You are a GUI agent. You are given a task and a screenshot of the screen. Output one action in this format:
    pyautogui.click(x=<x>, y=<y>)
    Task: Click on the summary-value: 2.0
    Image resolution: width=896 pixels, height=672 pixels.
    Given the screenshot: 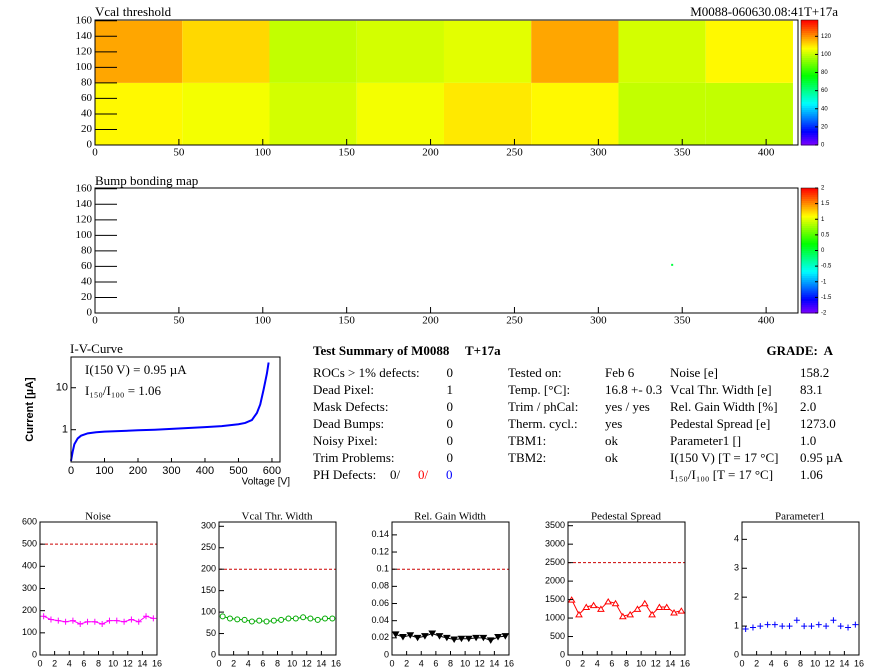 What is the action you would take?
    pyautogui.click(x=808, y=406)
    